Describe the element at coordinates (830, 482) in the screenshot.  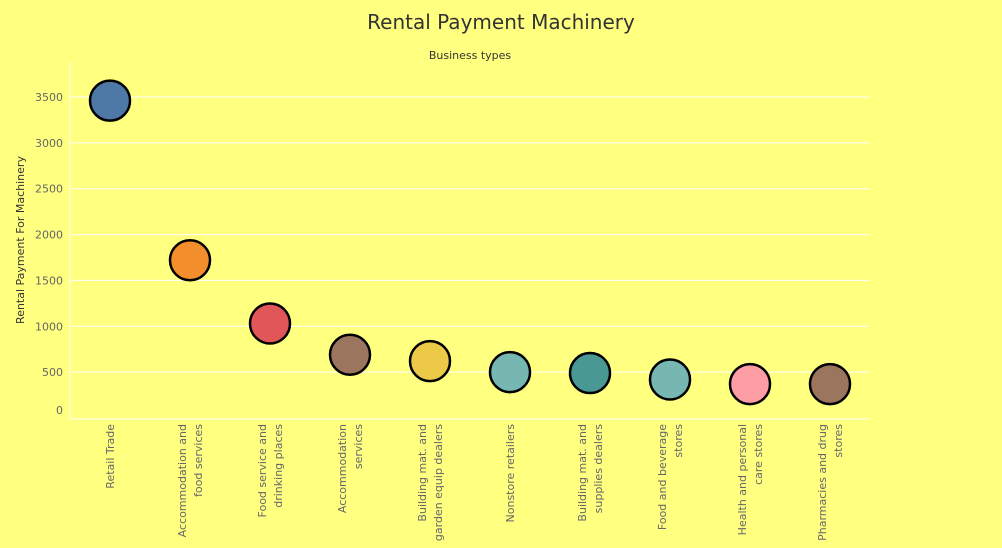
I see `x-category-label: Pharmacies and drug stores` at that location.